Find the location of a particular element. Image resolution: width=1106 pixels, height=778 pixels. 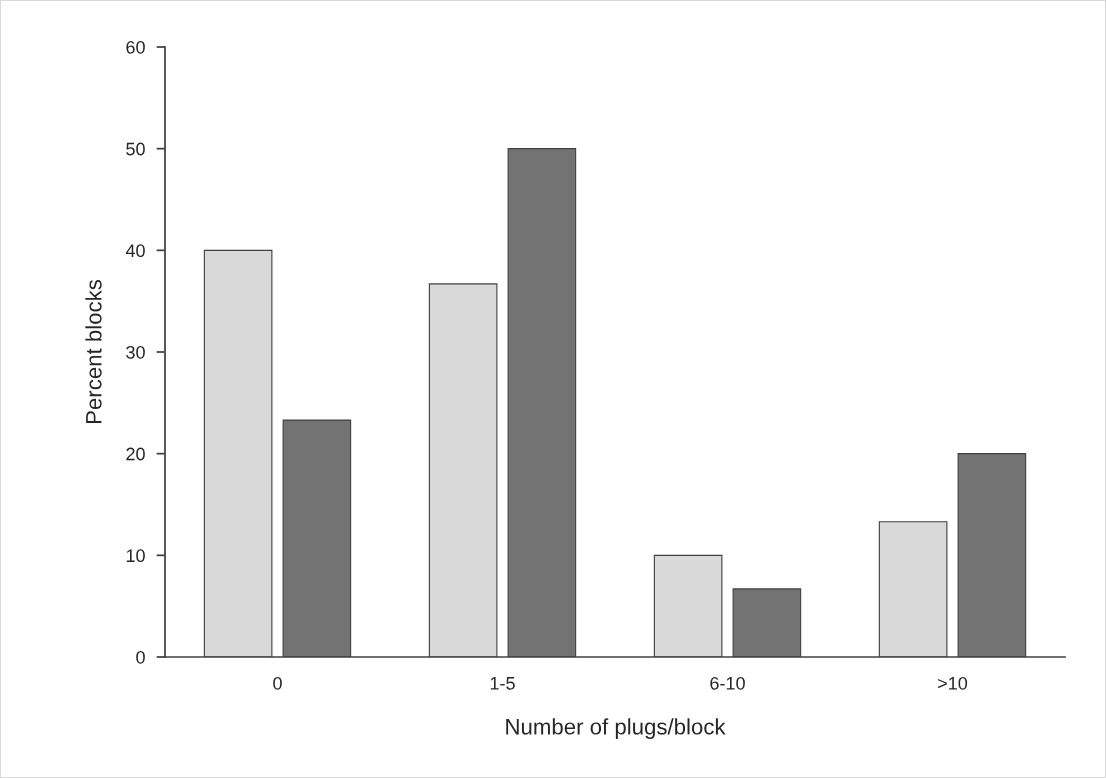

x-axis-title: Number of plugs/block is located at coordinates (616, 728).